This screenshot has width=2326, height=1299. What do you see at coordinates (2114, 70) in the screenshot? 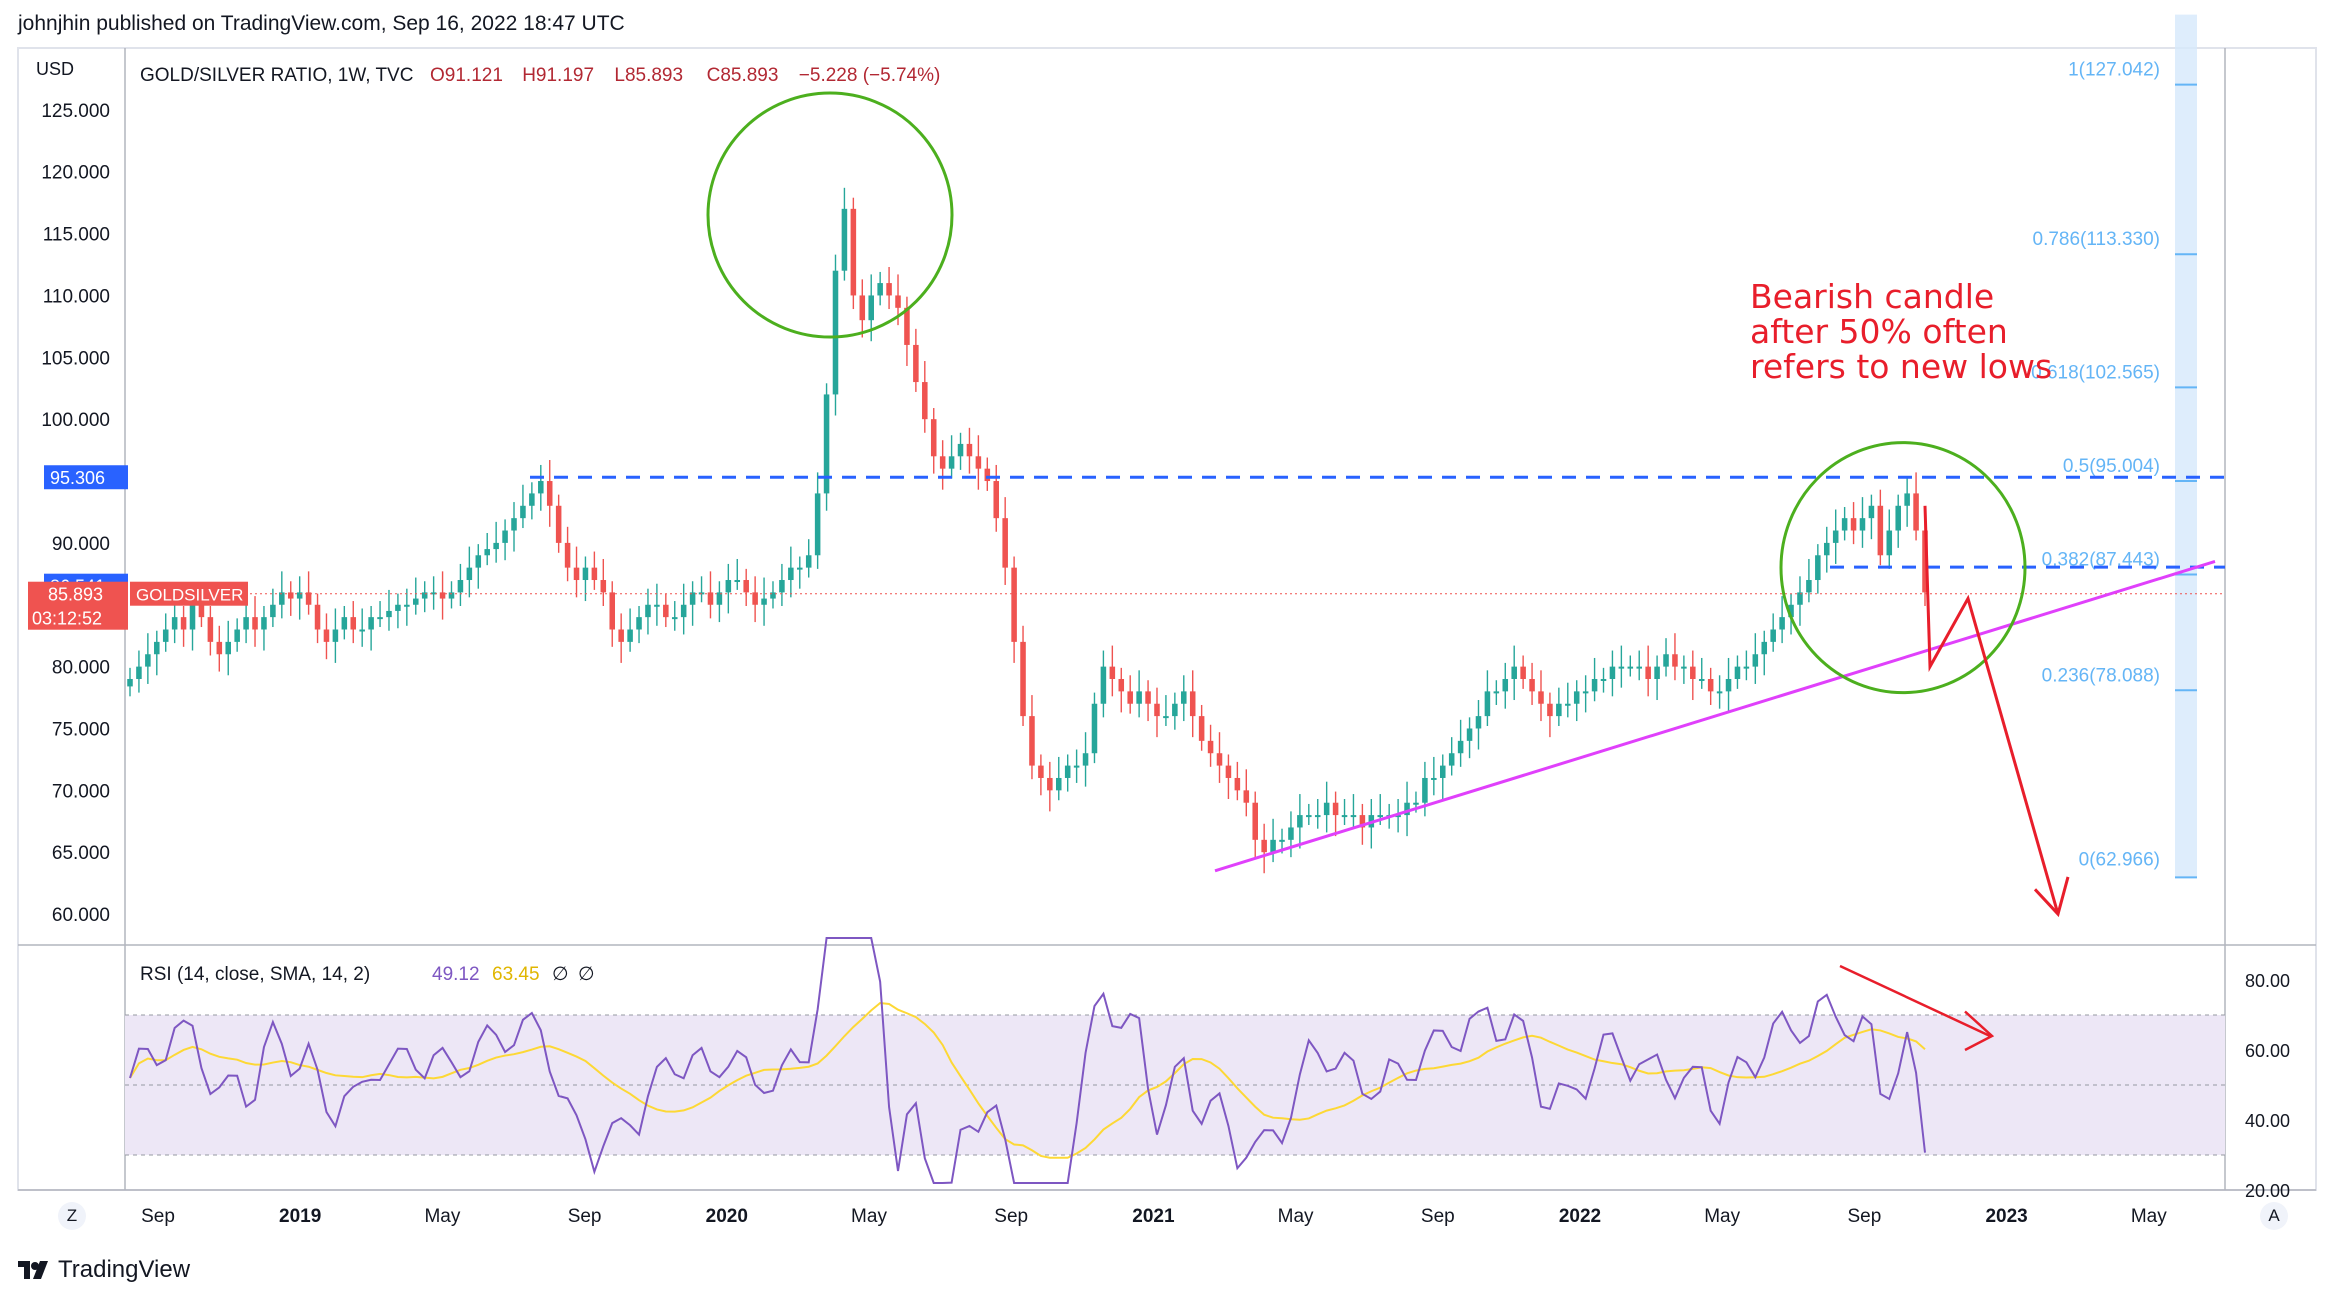
I see `fib-level-label: 1(127.042)` at bounding box center [2114, 70].